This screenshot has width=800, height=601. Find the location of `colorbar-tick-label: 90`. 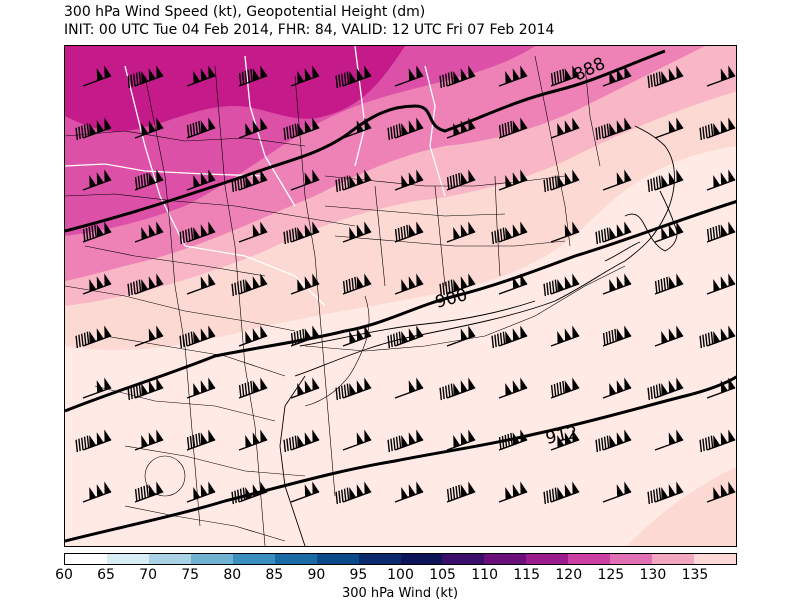

colorbar-tick-label: 90 is located at coordinates (316, 575).